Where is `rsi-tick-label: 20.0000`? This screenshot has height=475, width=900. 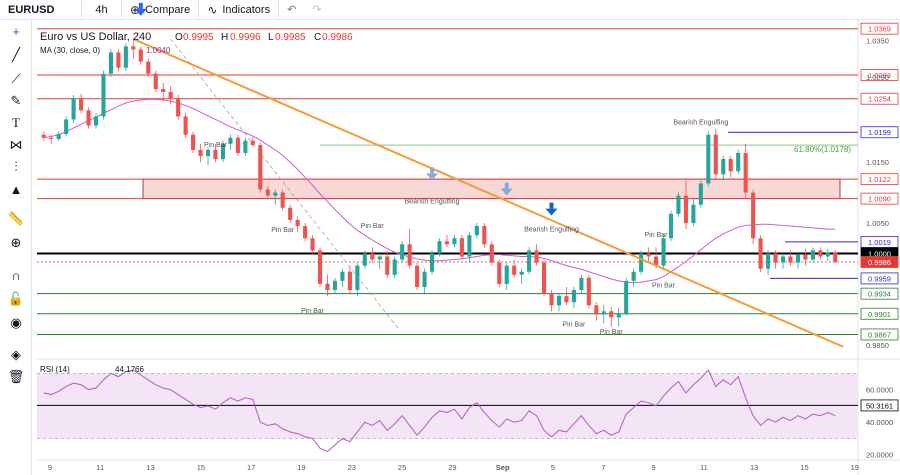 rsi-tick-label: 20.0000 is located at coordinates (879, 455).